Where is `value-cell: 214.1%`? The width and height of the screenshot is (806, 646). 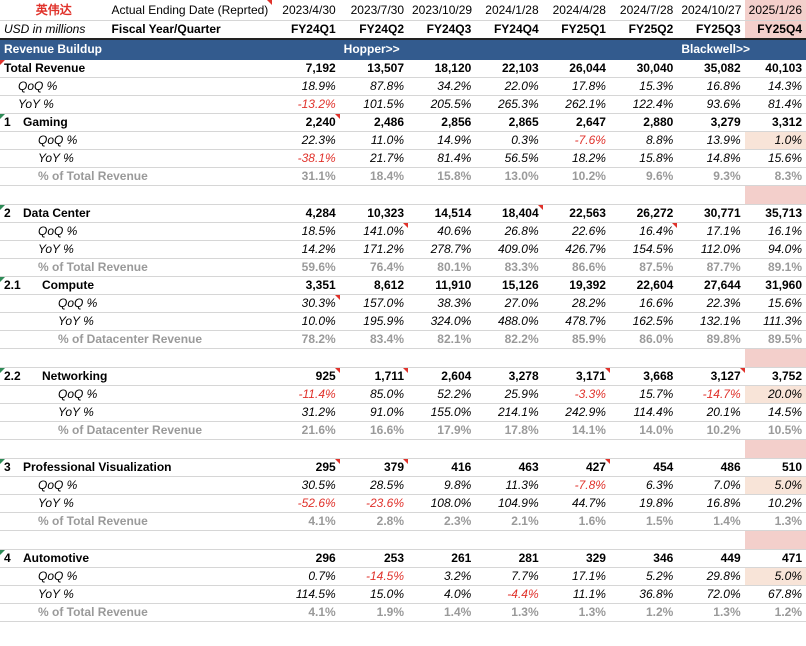 value-cell: 214.1% is located at coordinates (509, 412).